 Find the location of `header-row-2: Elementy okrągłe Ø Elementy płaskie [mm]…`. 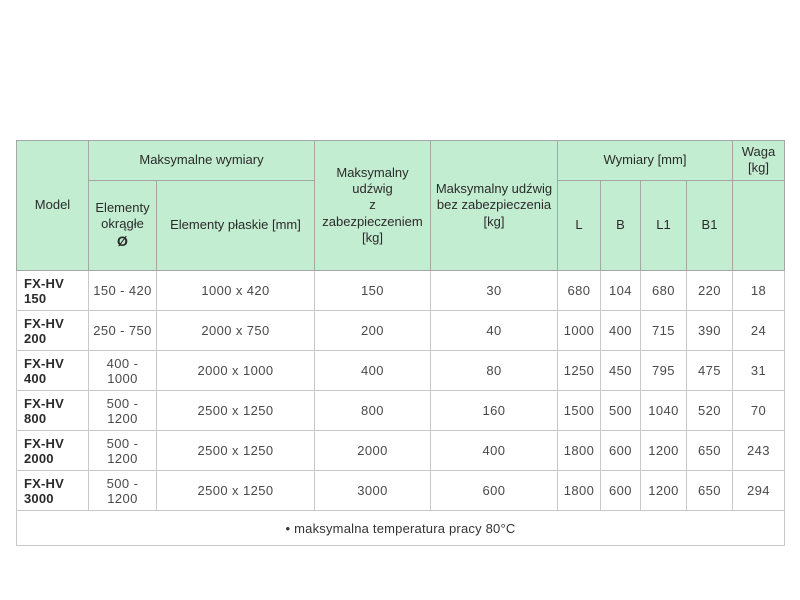

header-row-2: Elementy okrągłe Ø Elementy płaskie [mm]… is located at coordinates (401, 225).